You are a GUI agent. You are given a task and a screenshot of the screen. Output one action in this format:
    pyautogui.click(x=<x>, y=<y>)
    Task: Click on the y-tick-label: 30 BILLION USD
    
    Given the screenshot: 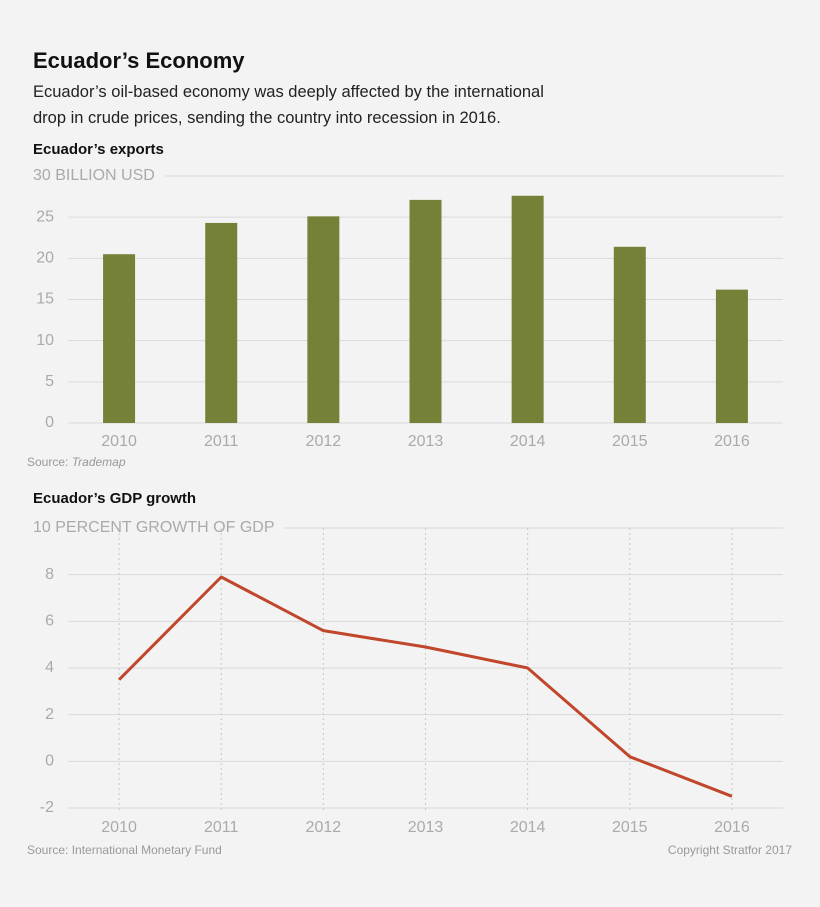 What is the action you would take?
    pyautogui.click(x=94, y=175)
    